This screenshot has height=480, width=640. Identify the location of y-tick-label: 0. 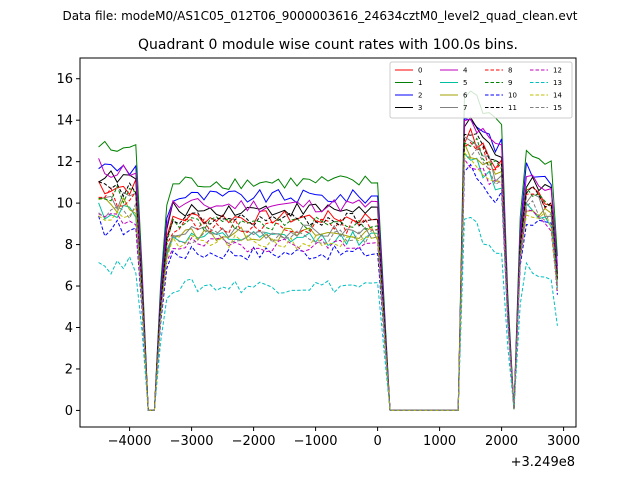
(69, 411).